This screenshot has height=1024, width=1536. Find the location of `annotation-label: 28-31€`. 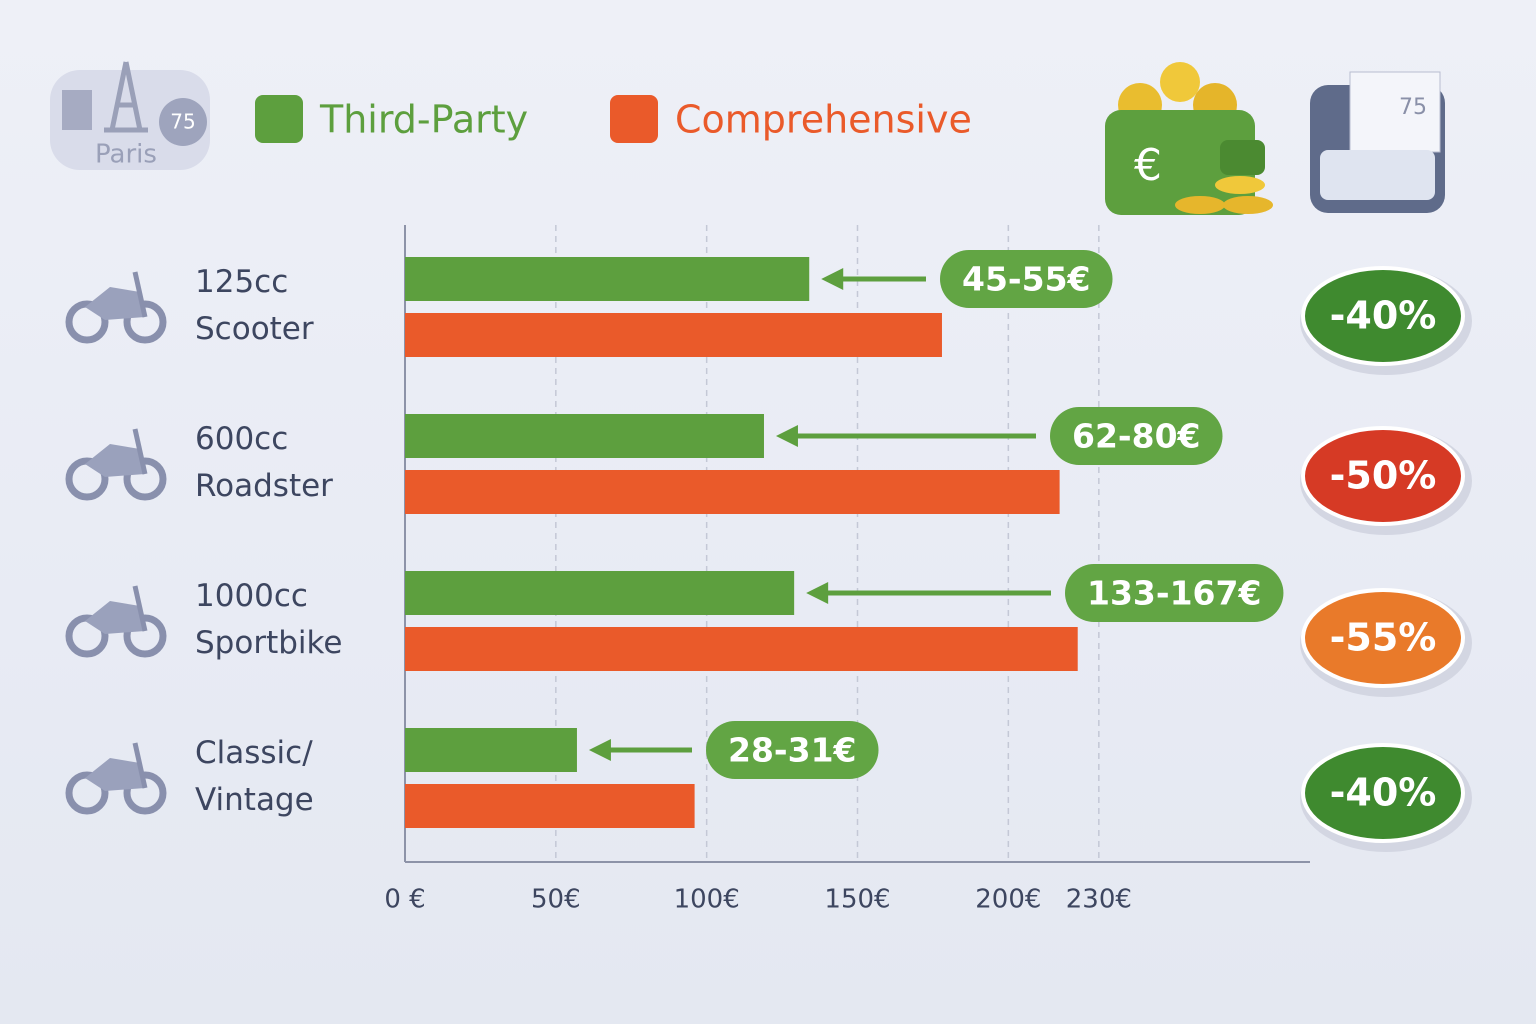

annotation-label: 28-31€ is located at coordinates (792, 750).